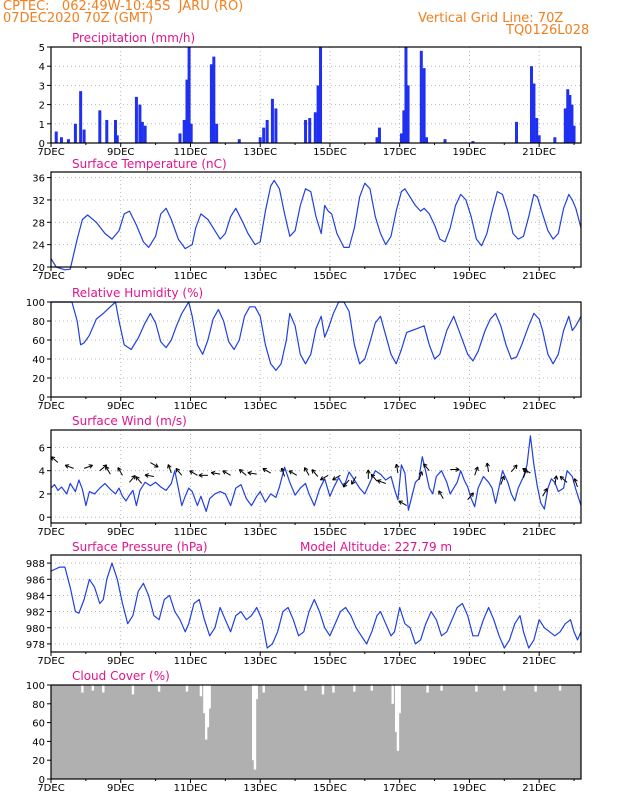  What do you see at coordinates (316, 732) in the screenshot?
I see `cloud-frame` at bounding box center [316, 732].